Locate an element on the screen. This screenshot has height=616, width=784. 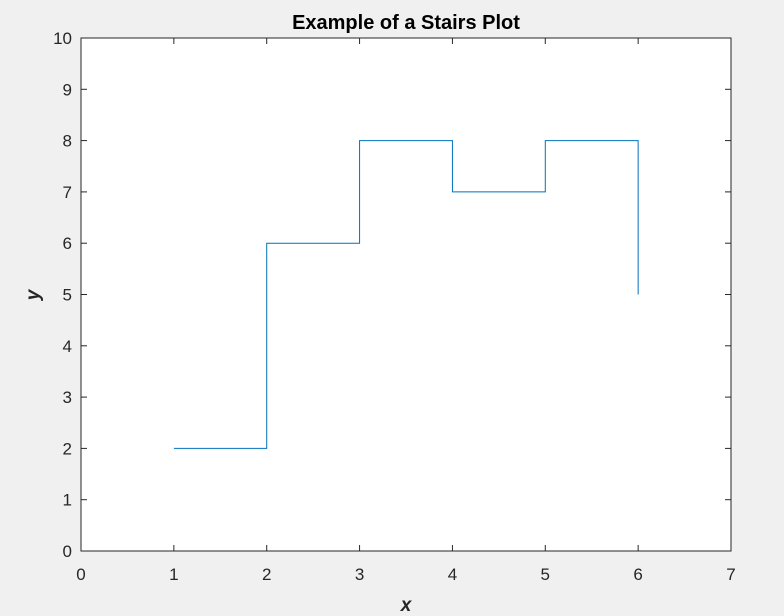
y-tick-label: 1 is located at coordinates (67, 500).